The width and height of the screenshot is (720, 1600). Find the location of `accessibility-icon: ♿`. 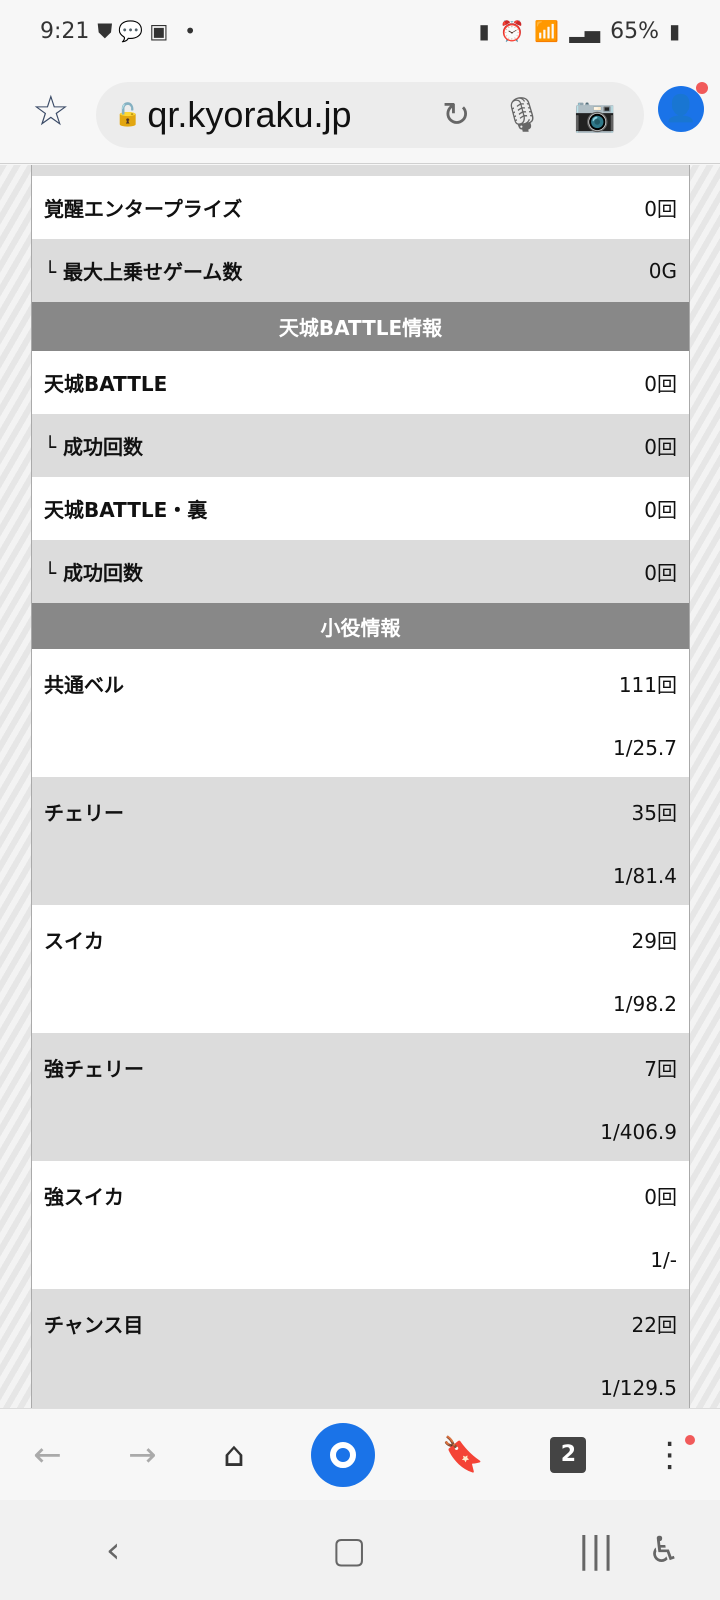

accessibility-icon: ♿ is located at coordinates (663, 1550).